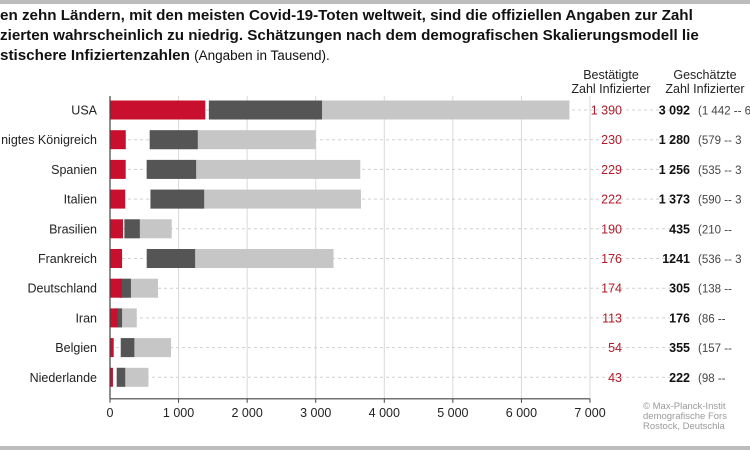 The image size is (750, 450). I want to click on estimated-value: 1241, so click(676, 259).